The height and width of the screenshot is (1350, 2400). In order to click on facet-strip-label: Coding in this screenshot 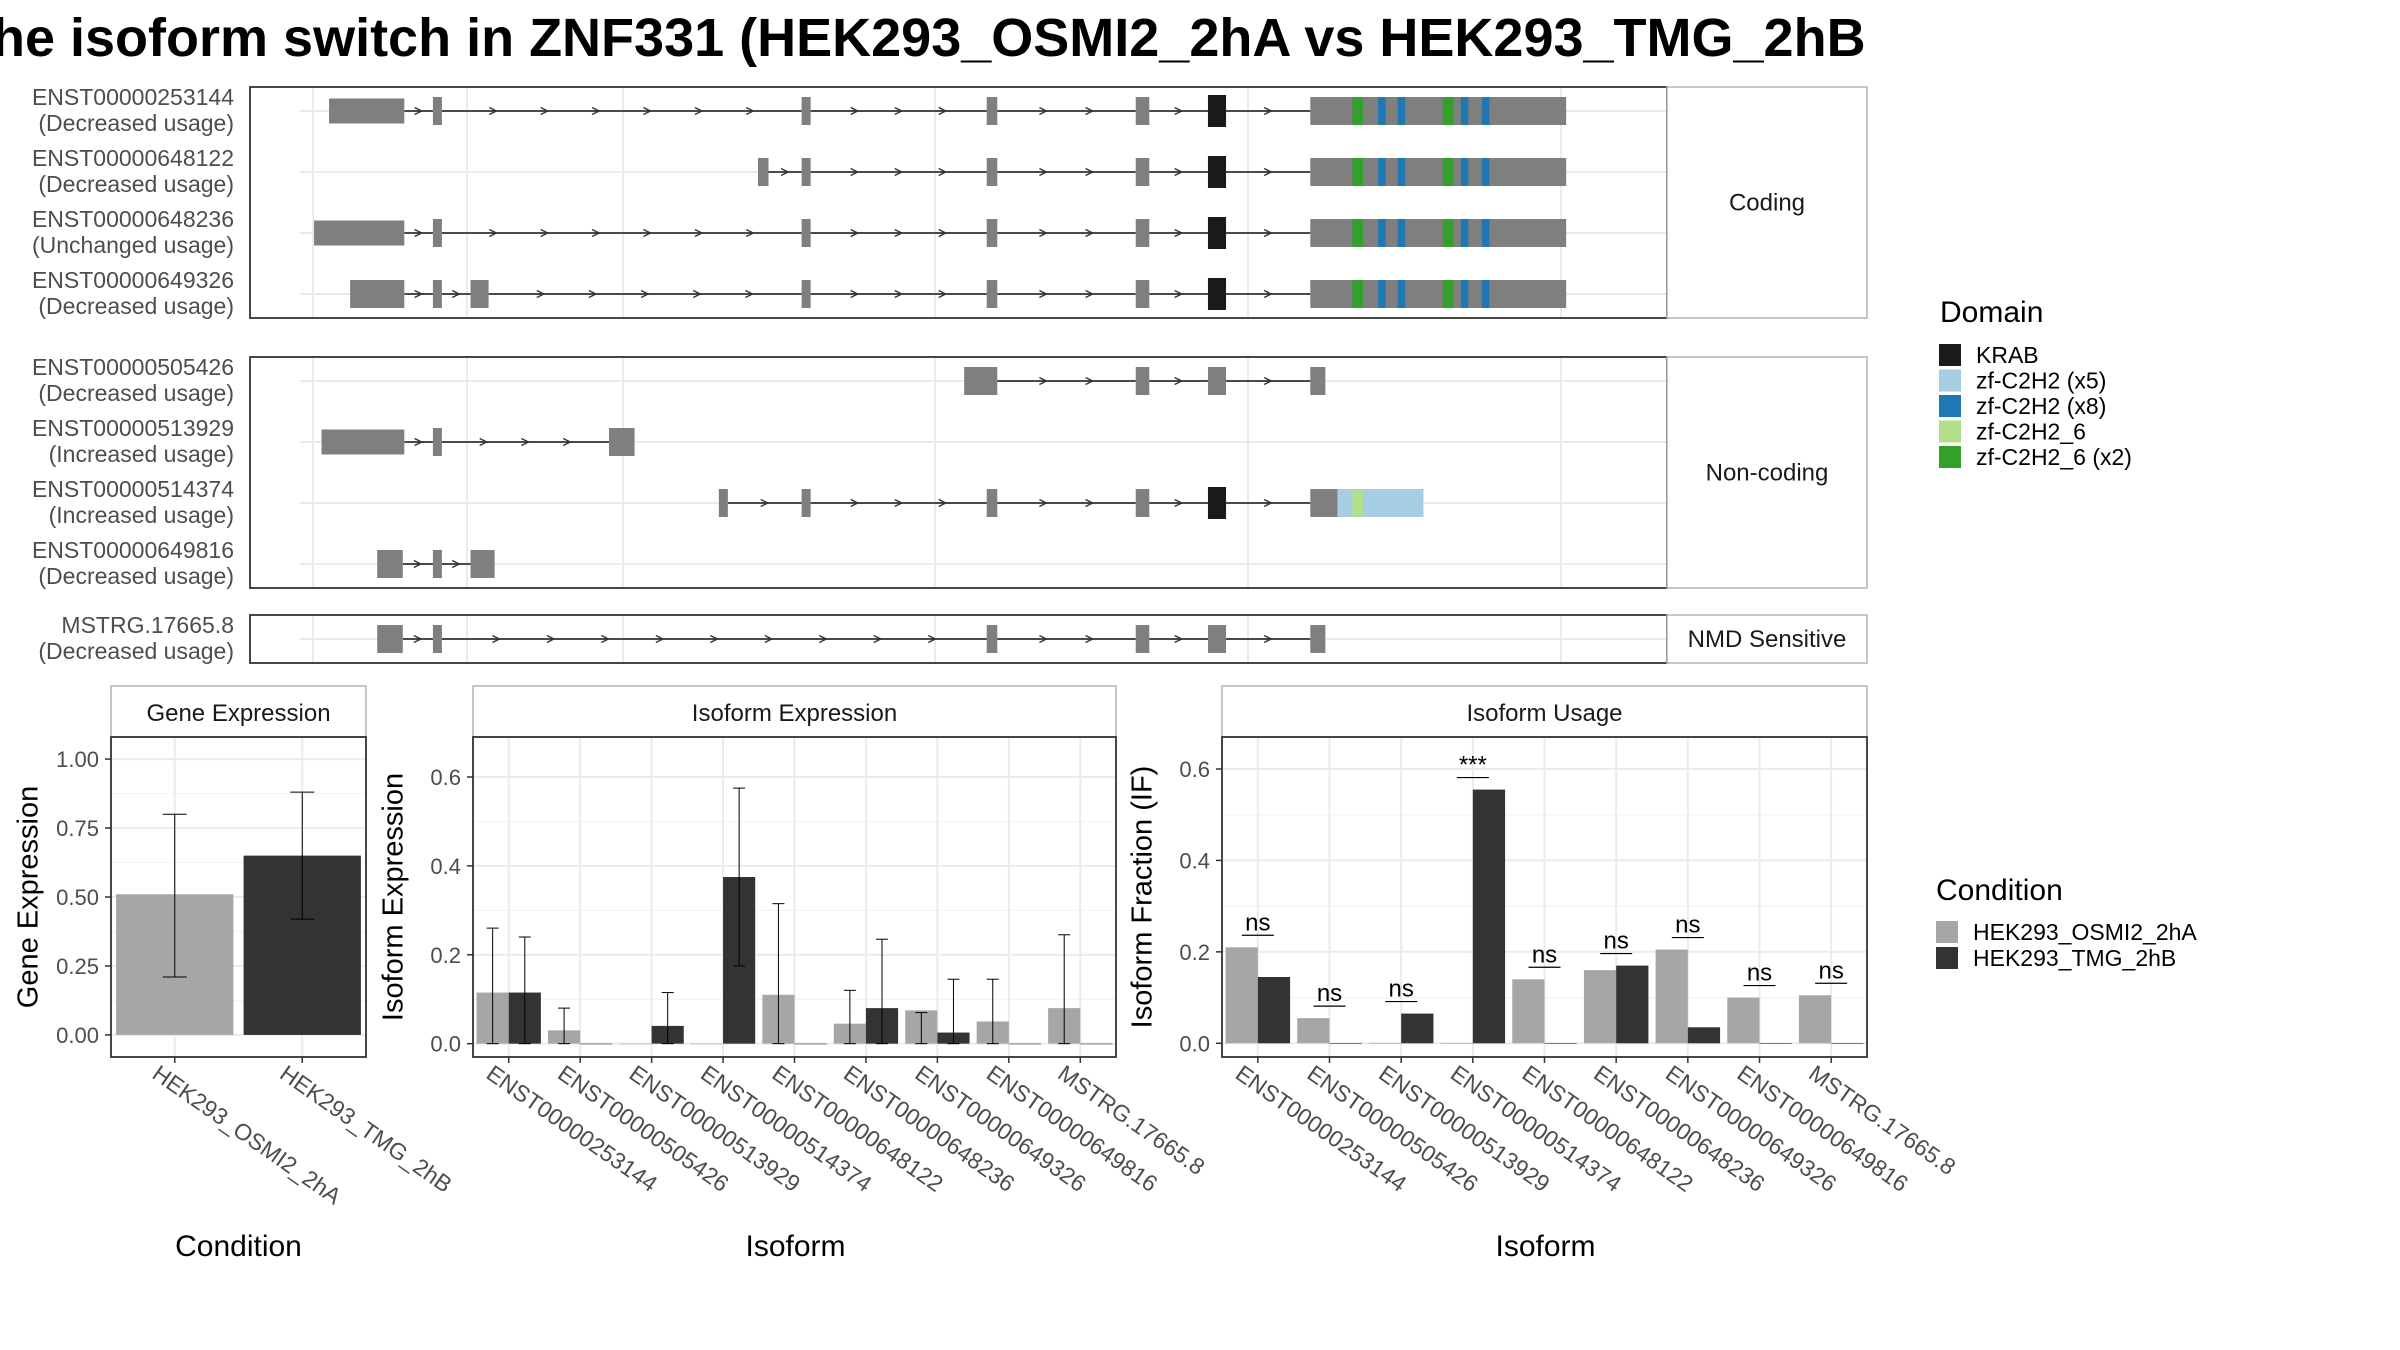, I will do `click(1767, 203)`.